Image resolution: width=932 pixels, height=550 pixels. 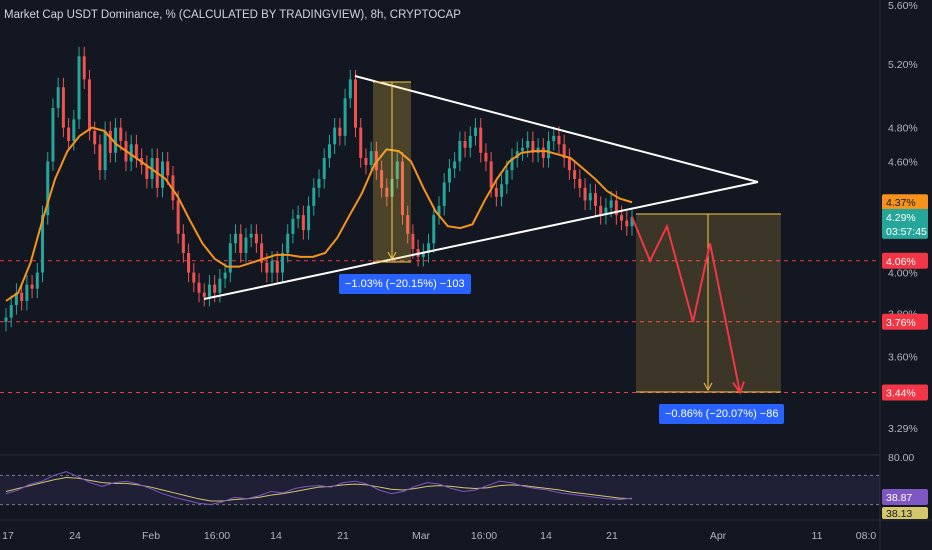 What do you see at coordinates (903, 6) in the screenshot?
I see `y-tick-label: 5.60%` at bounding box center [903, 6].